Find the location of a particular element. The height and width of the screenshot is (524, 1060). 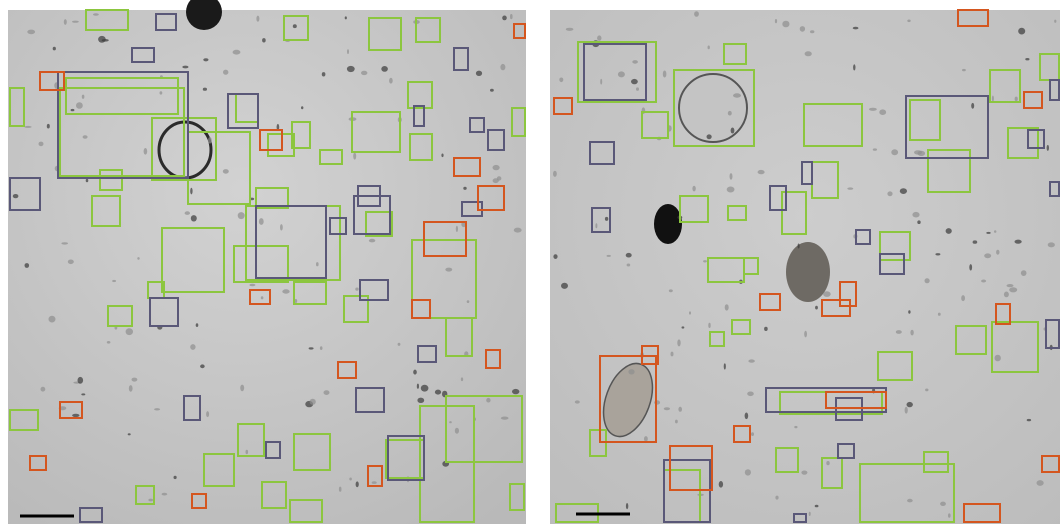

pollen-grain is located at coordinates (628, 400).